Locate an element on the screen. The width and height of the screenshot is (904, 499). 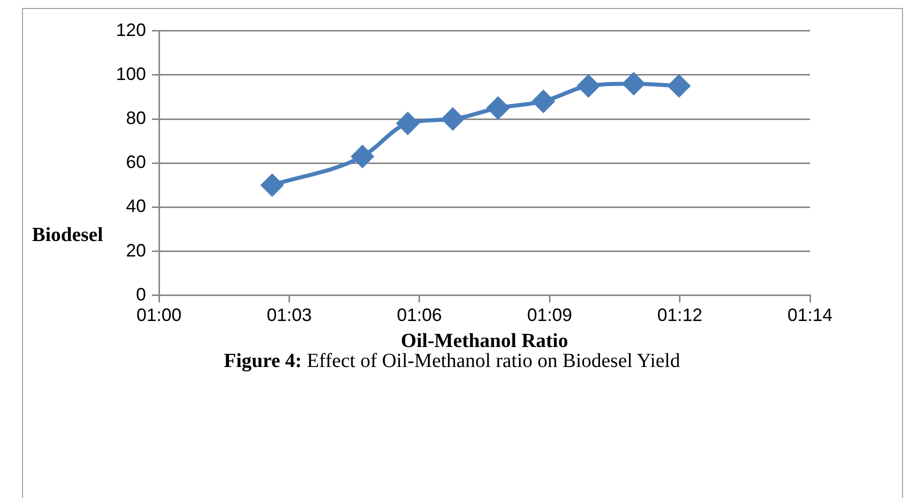
y-tick-label: 120 is located at coordinates (131, 30).